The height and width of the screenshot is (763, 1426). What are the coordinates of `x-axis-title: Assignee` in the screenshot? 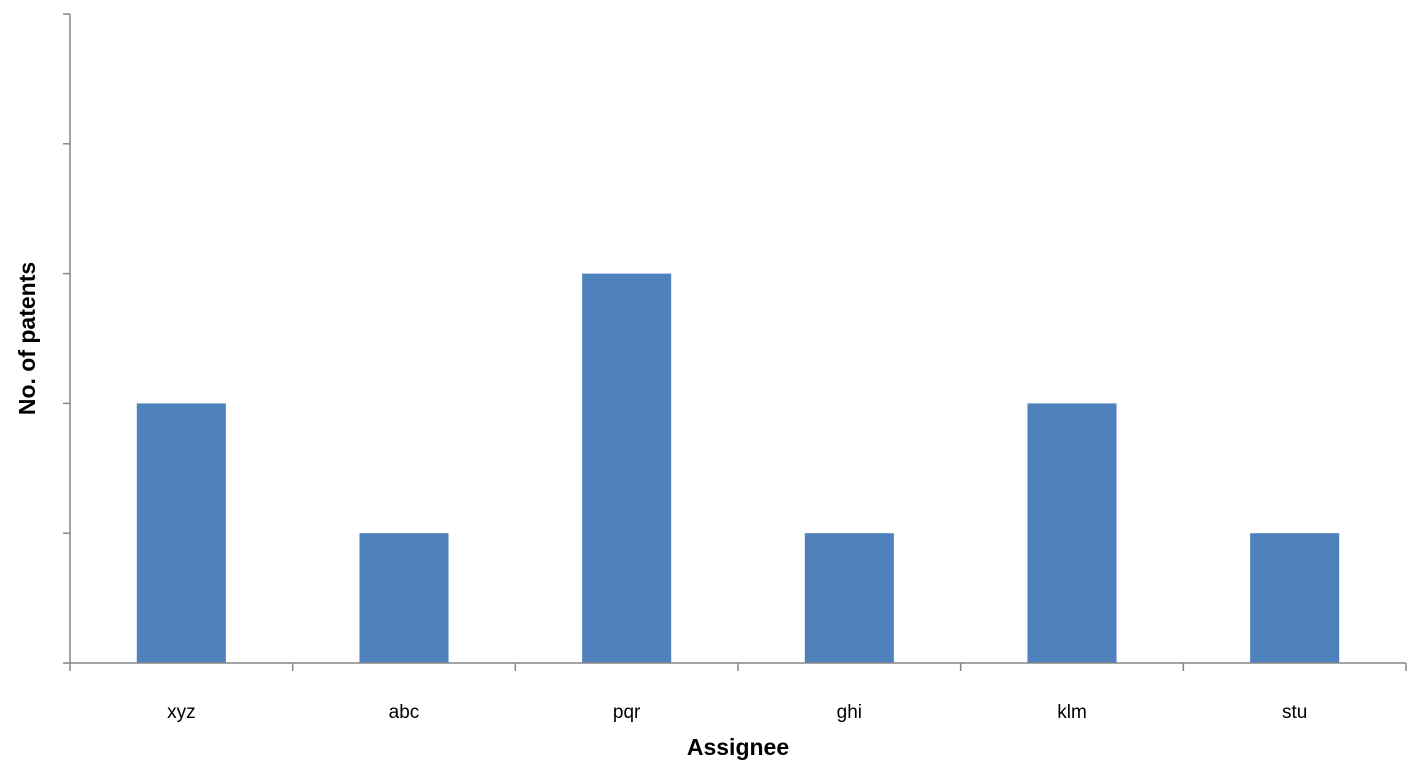 It's located at (738, 747).